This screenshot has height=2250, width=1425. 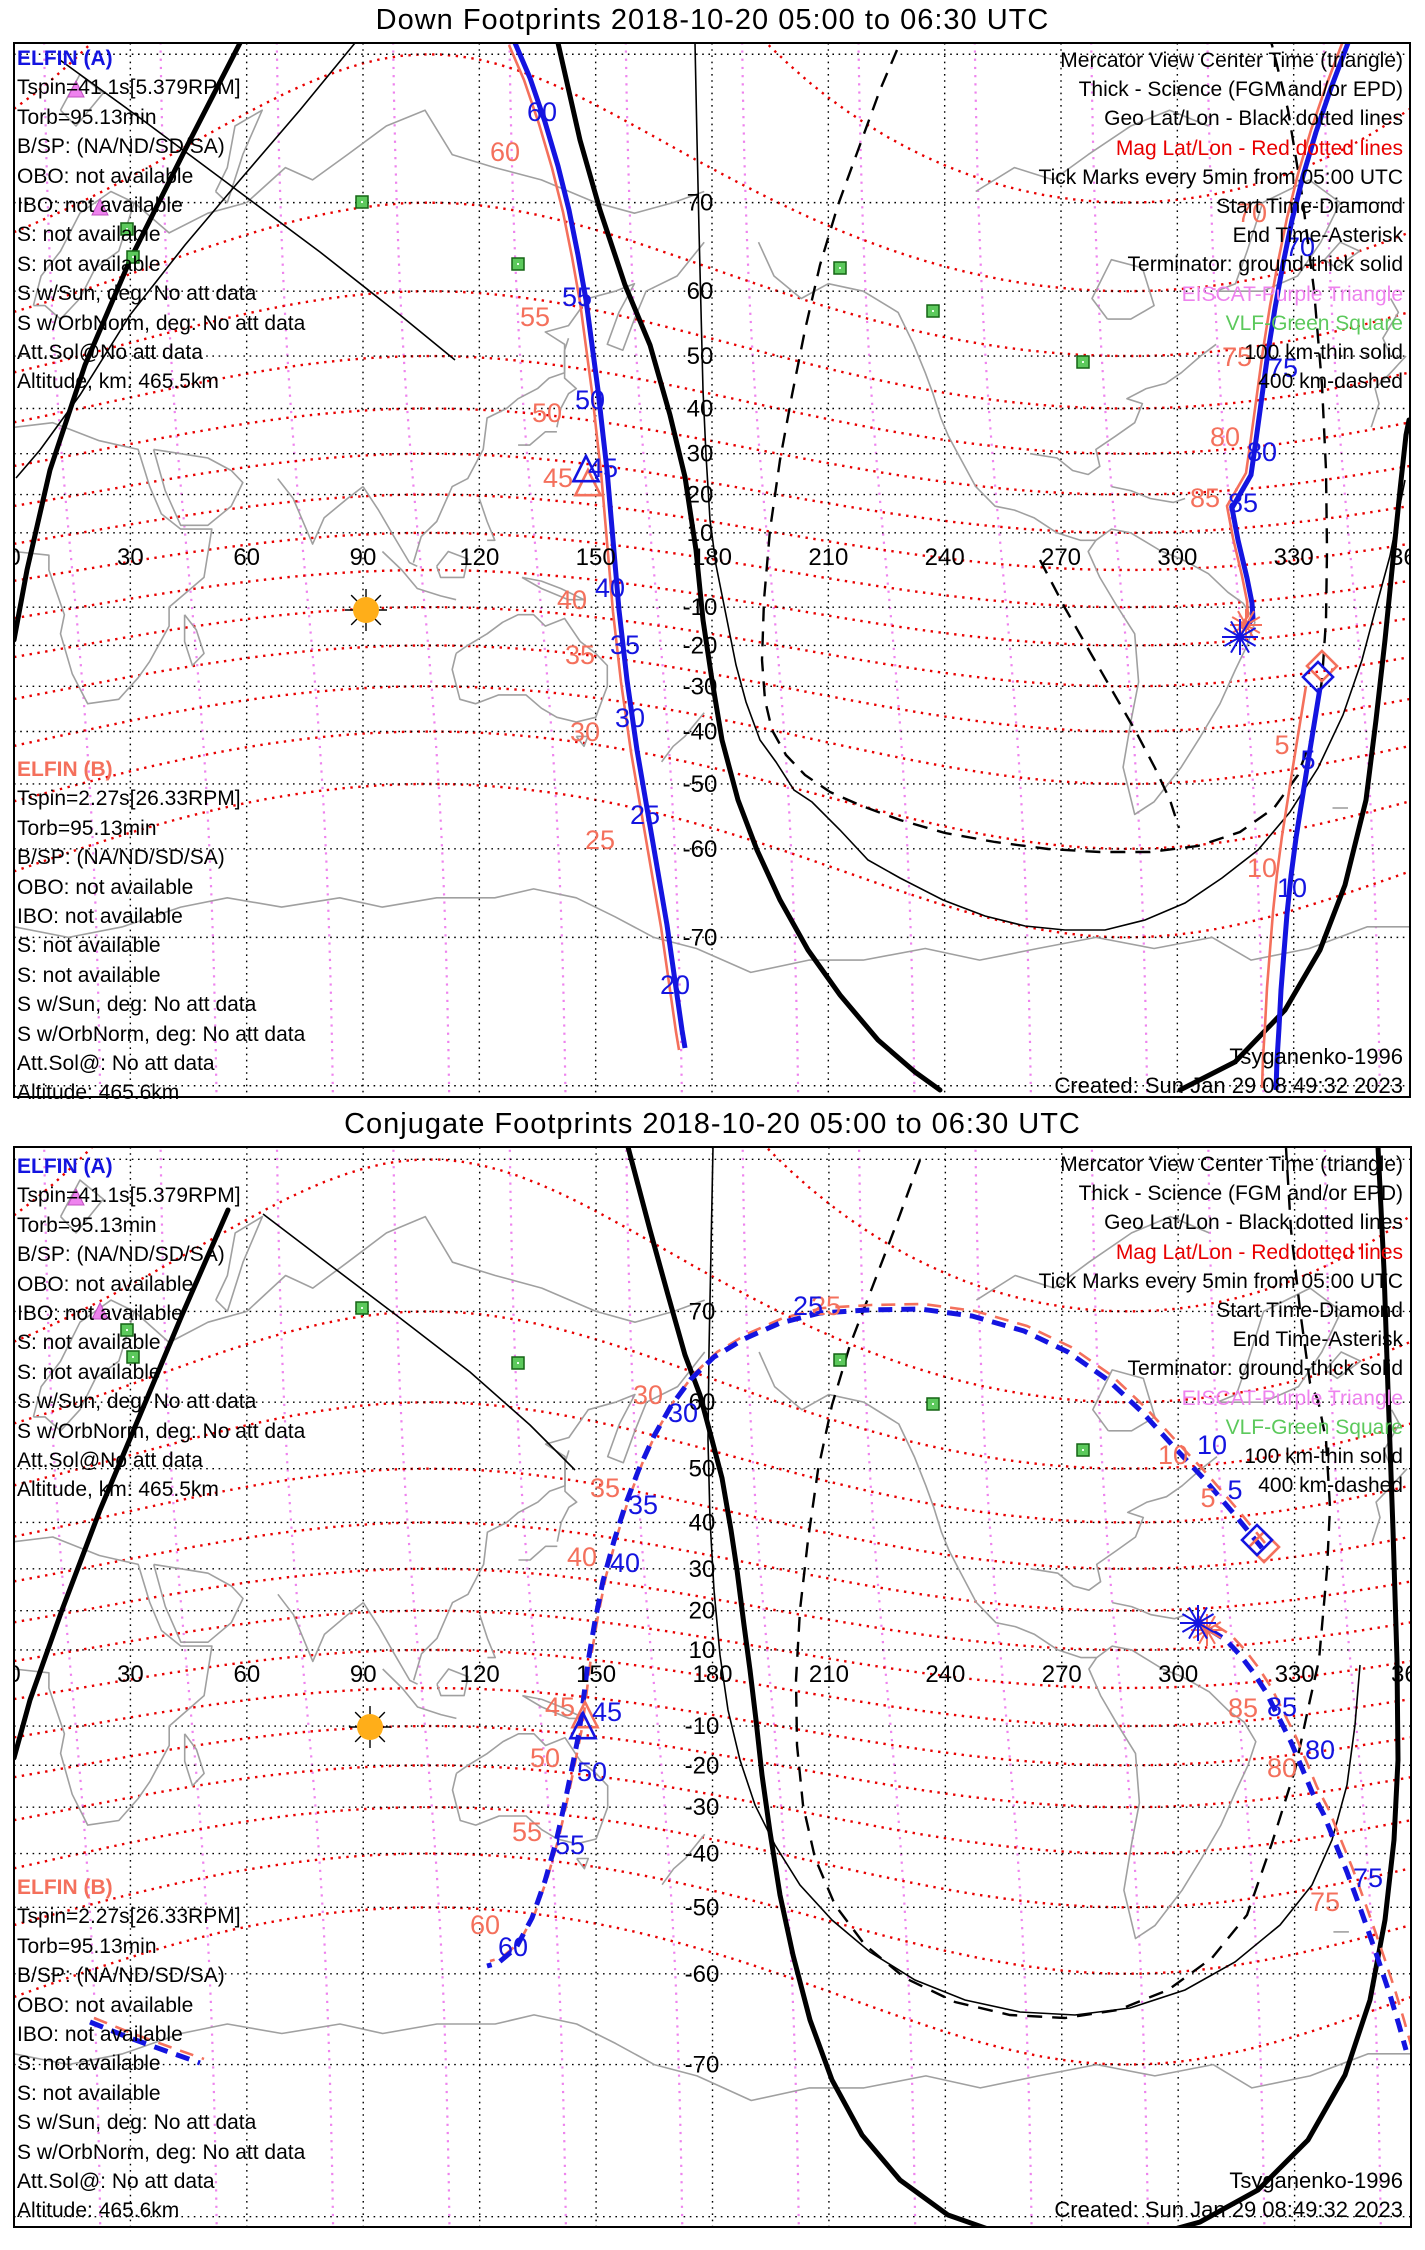 What do you see at coordinates (610, 588) in the screenshot?
I see `tick-label-a: 40` at bounding box center [610, 588].